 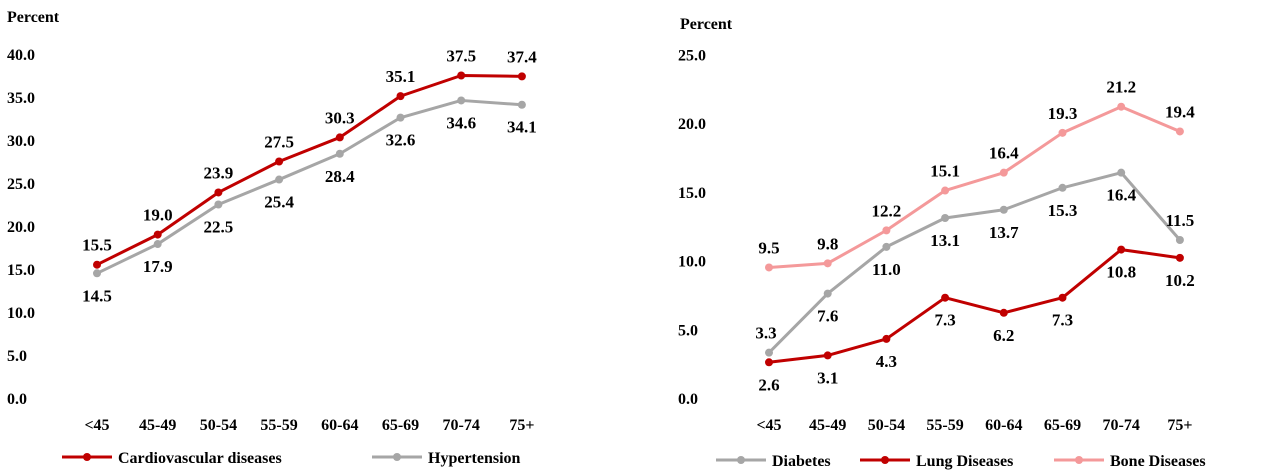 What do you see at coordinates (1121, 272) in the screenshot?
I see `data-label-lung-diseases: 10.8` at bounding box center [1121, 272].